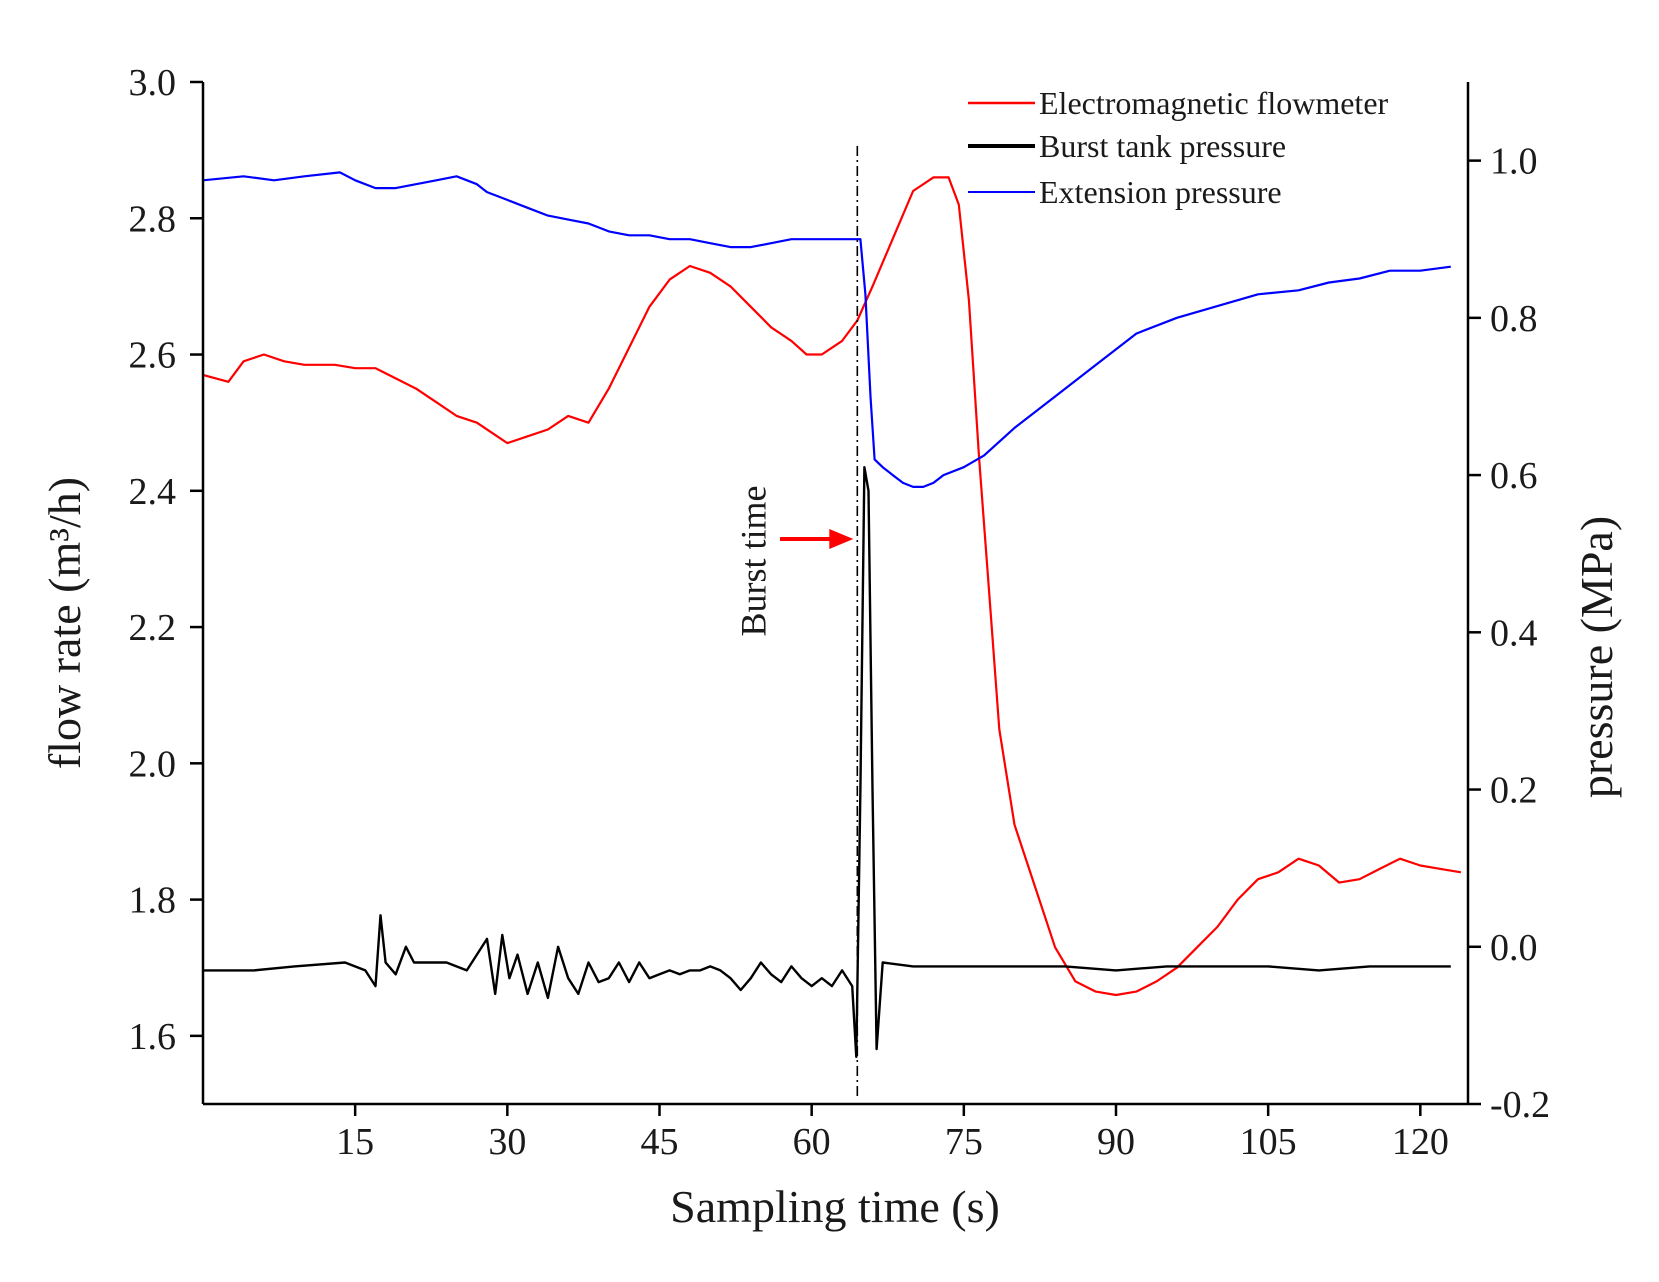 The image size is (1659, 1282). I want to click on legend-entry-flowmeter: Electromagnetic flowmeter, so click(1178, 103).